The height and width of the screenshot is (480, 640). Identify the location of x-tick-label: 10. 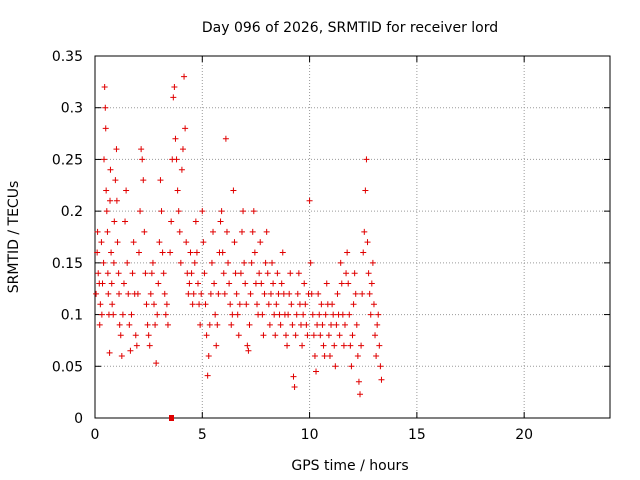
(310, 435).